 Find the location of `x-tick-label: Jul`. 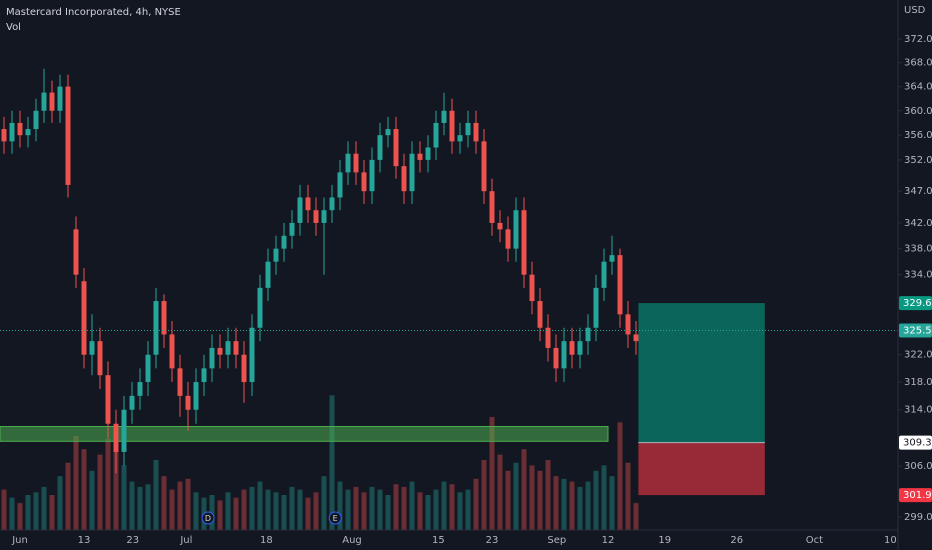

x-tick-label: Jul is located at coordinates (185, 540).